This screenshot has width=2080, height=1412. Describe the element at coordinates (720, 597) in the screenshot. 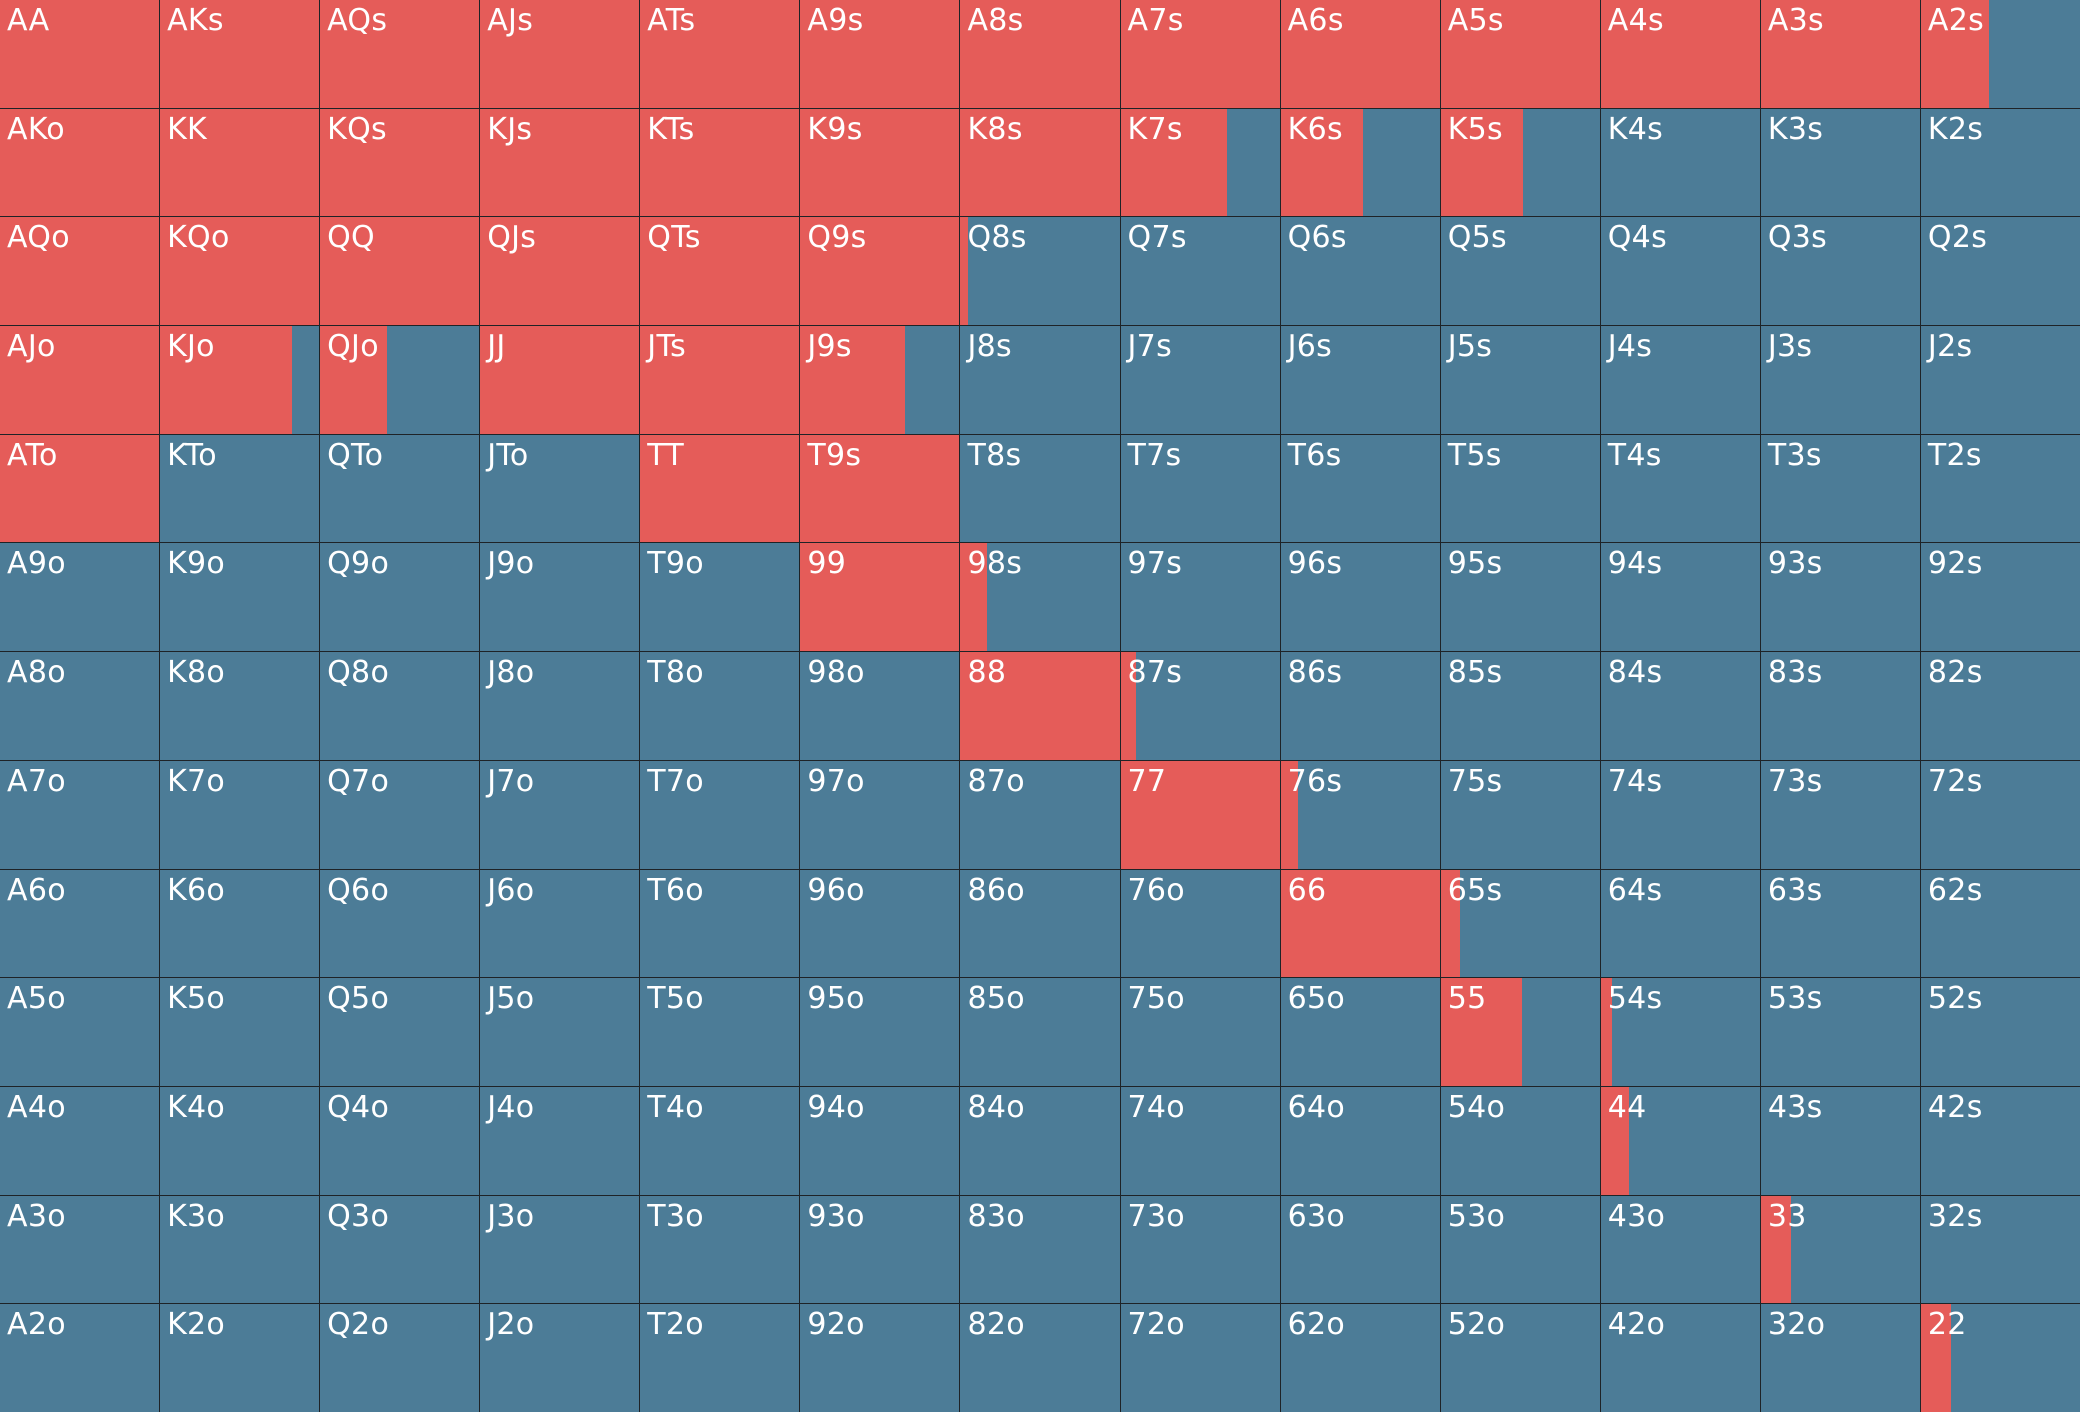

I see `hand-cell: T9o` at that location.